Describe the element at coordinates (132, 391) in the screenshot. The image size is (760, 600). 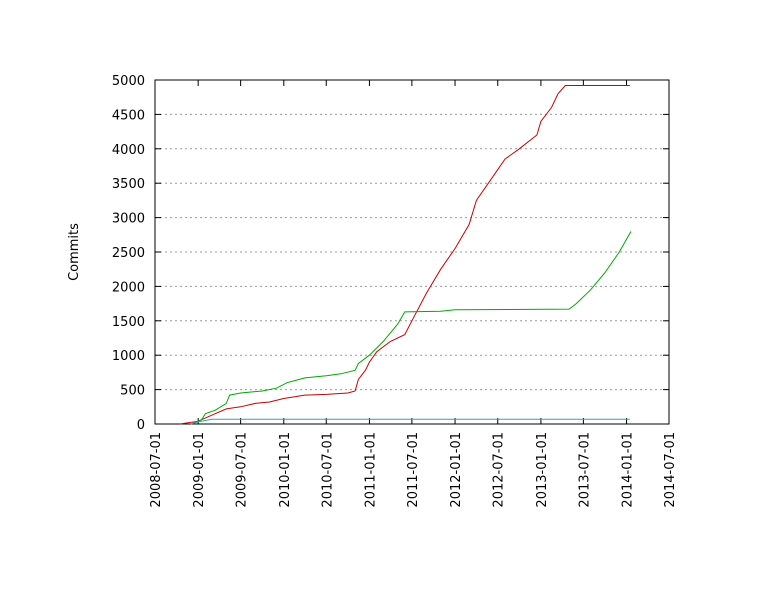
I see `y-tick-label: 500` at that location.